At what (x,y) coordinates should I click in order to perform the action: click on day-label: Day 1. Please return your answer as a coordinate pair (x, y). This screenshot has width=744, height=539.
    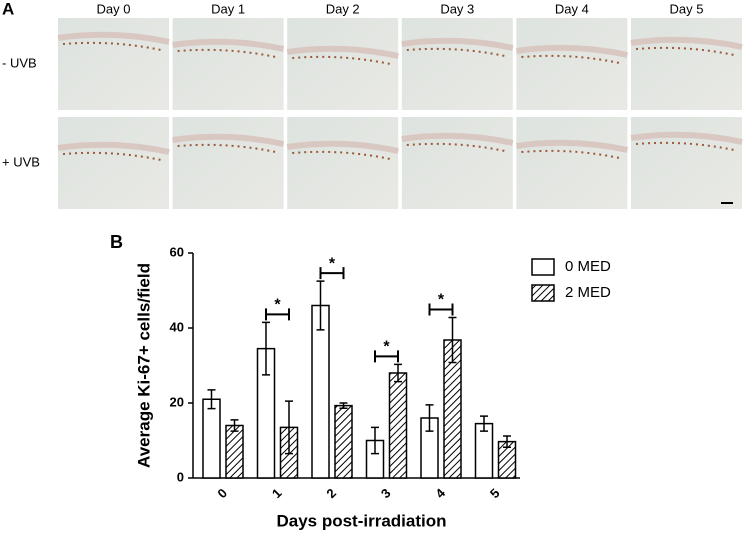
    Looking at the image, I should click on (228, 8).